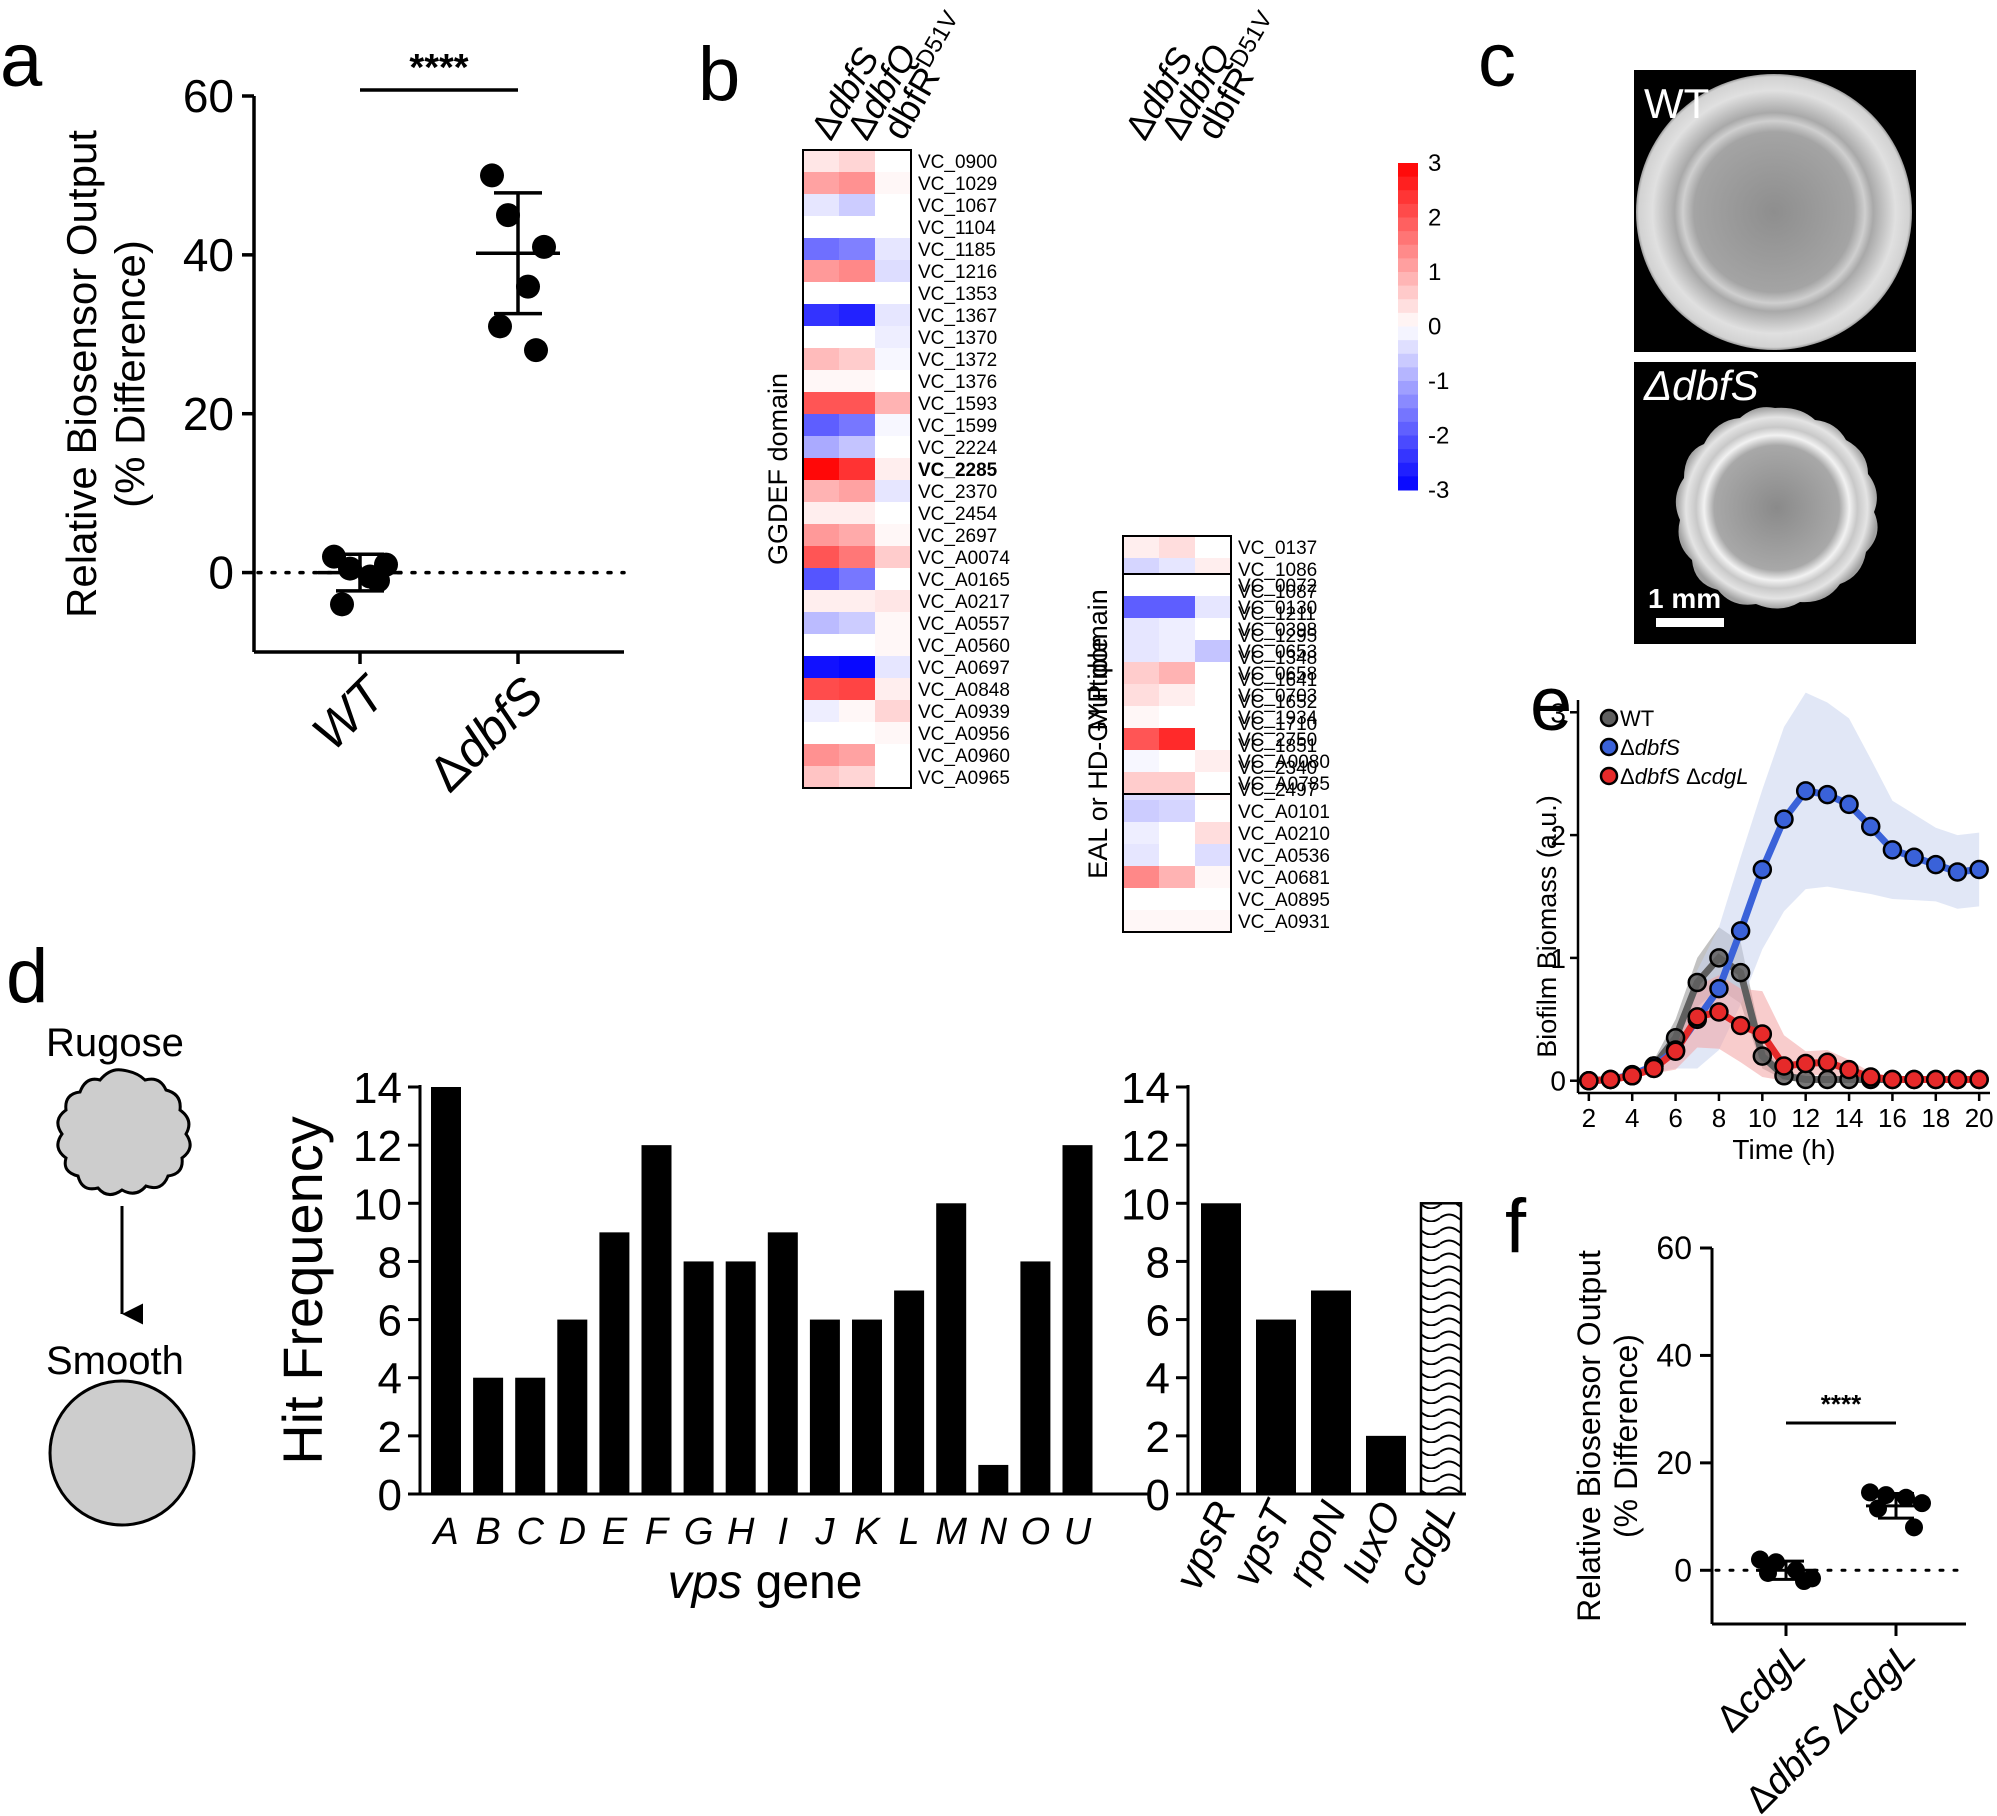 This screenshot has height=1816, width=1997. What do you see at coordinates (1684, 598) in the screenshot?
I see `scale-bar-label: 1 mm` at bounding box center [1684, 598].